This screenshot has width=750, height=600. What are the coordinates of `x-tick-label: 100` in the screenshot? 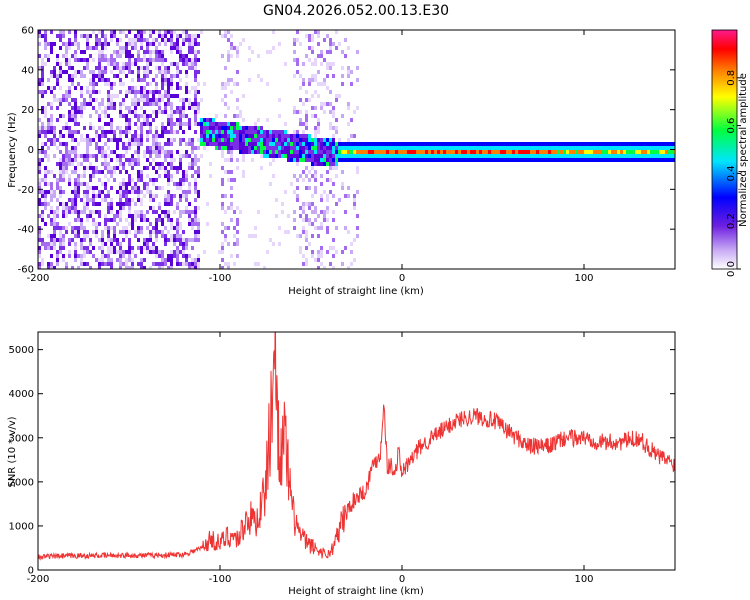 It's located at (583, 579).